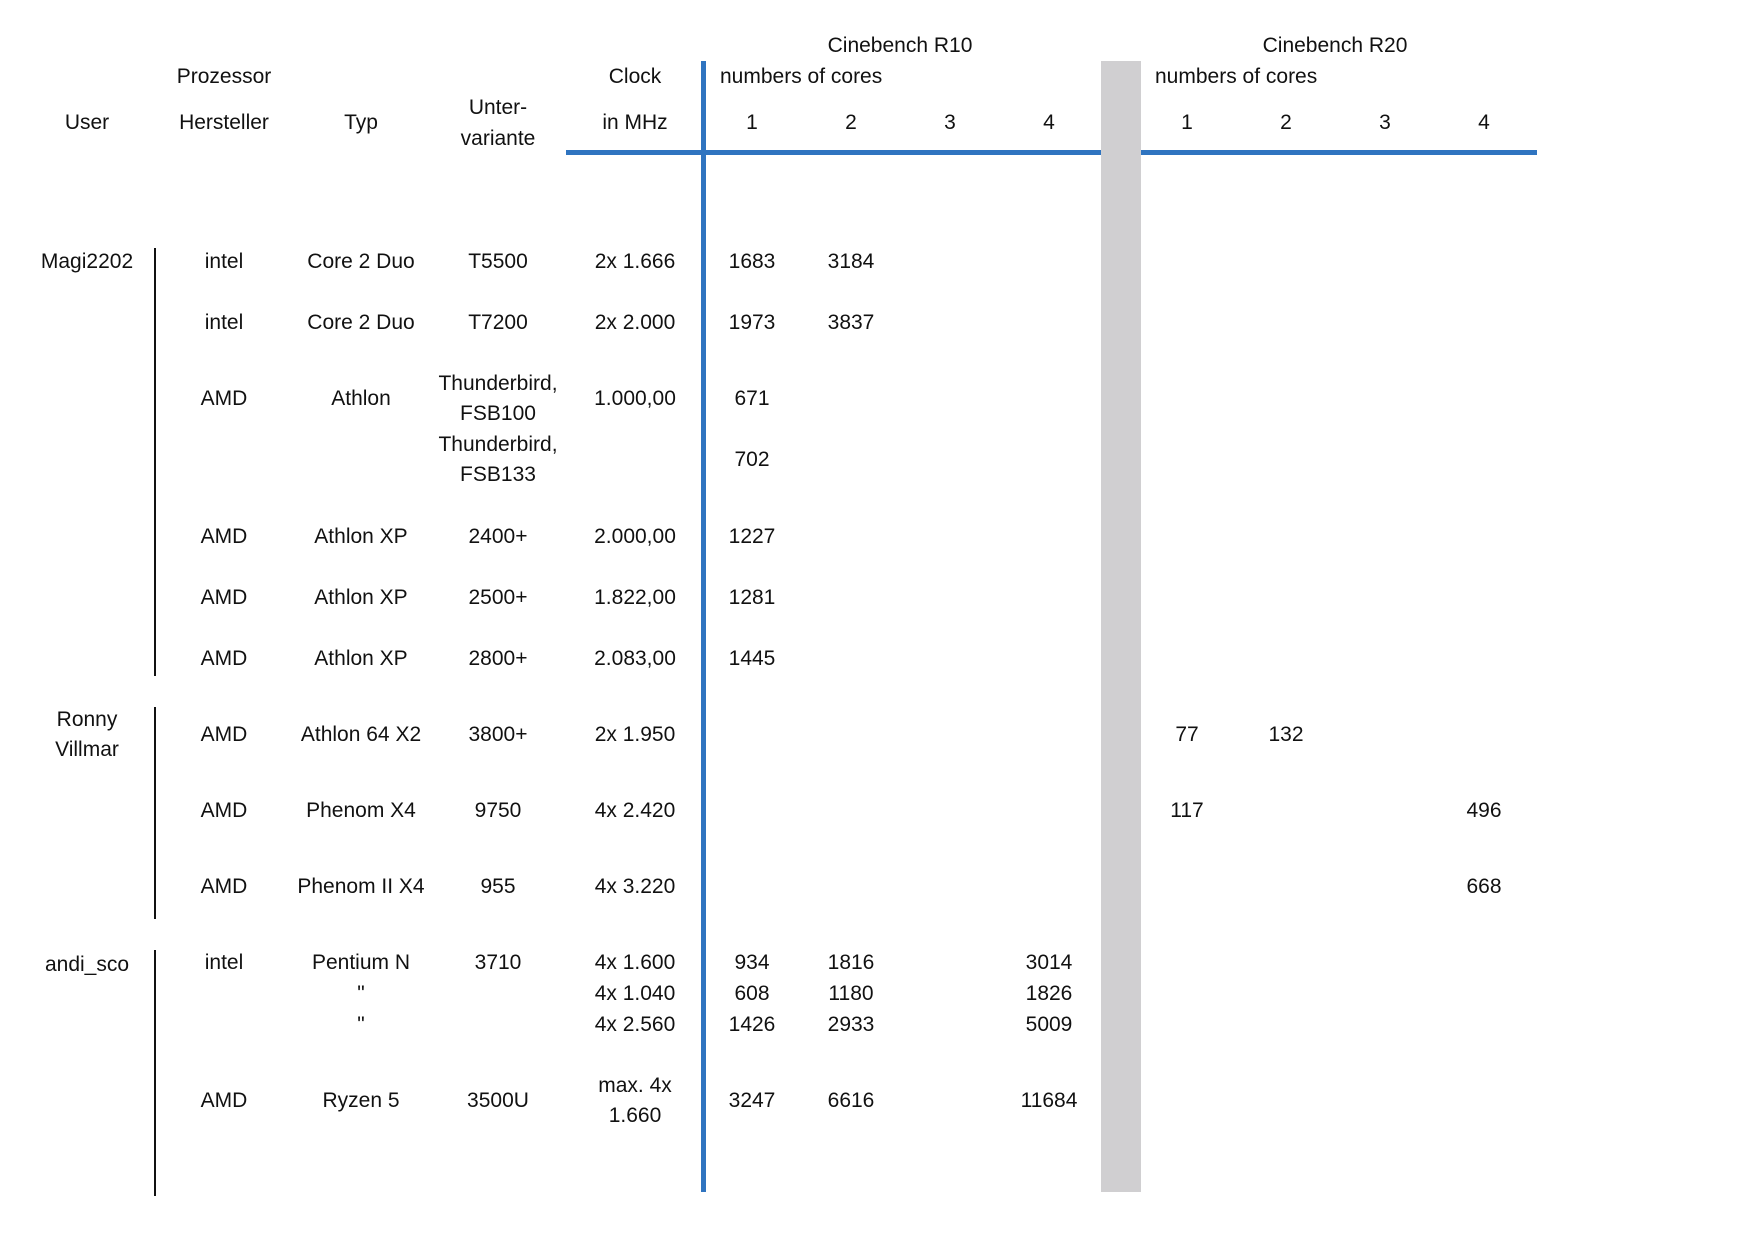  What do you see at coordinates (498, 413) in the screenshot?
I see `cell-variante: FSB100` at bounding box center [498, 413].